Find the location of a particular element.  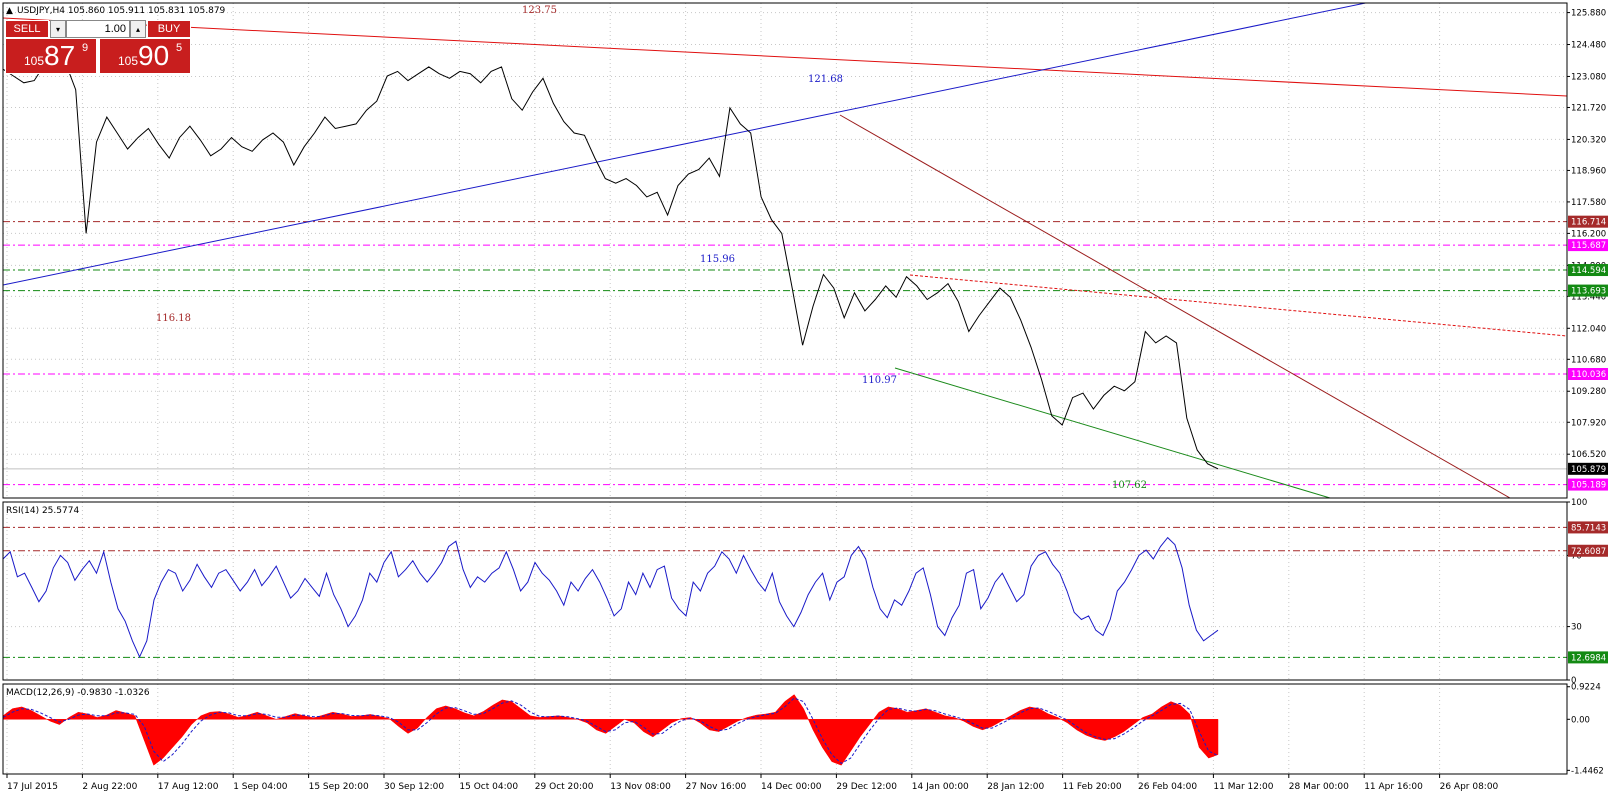

price-tick-label: 112.040 is located at coordinates (1588, 329).